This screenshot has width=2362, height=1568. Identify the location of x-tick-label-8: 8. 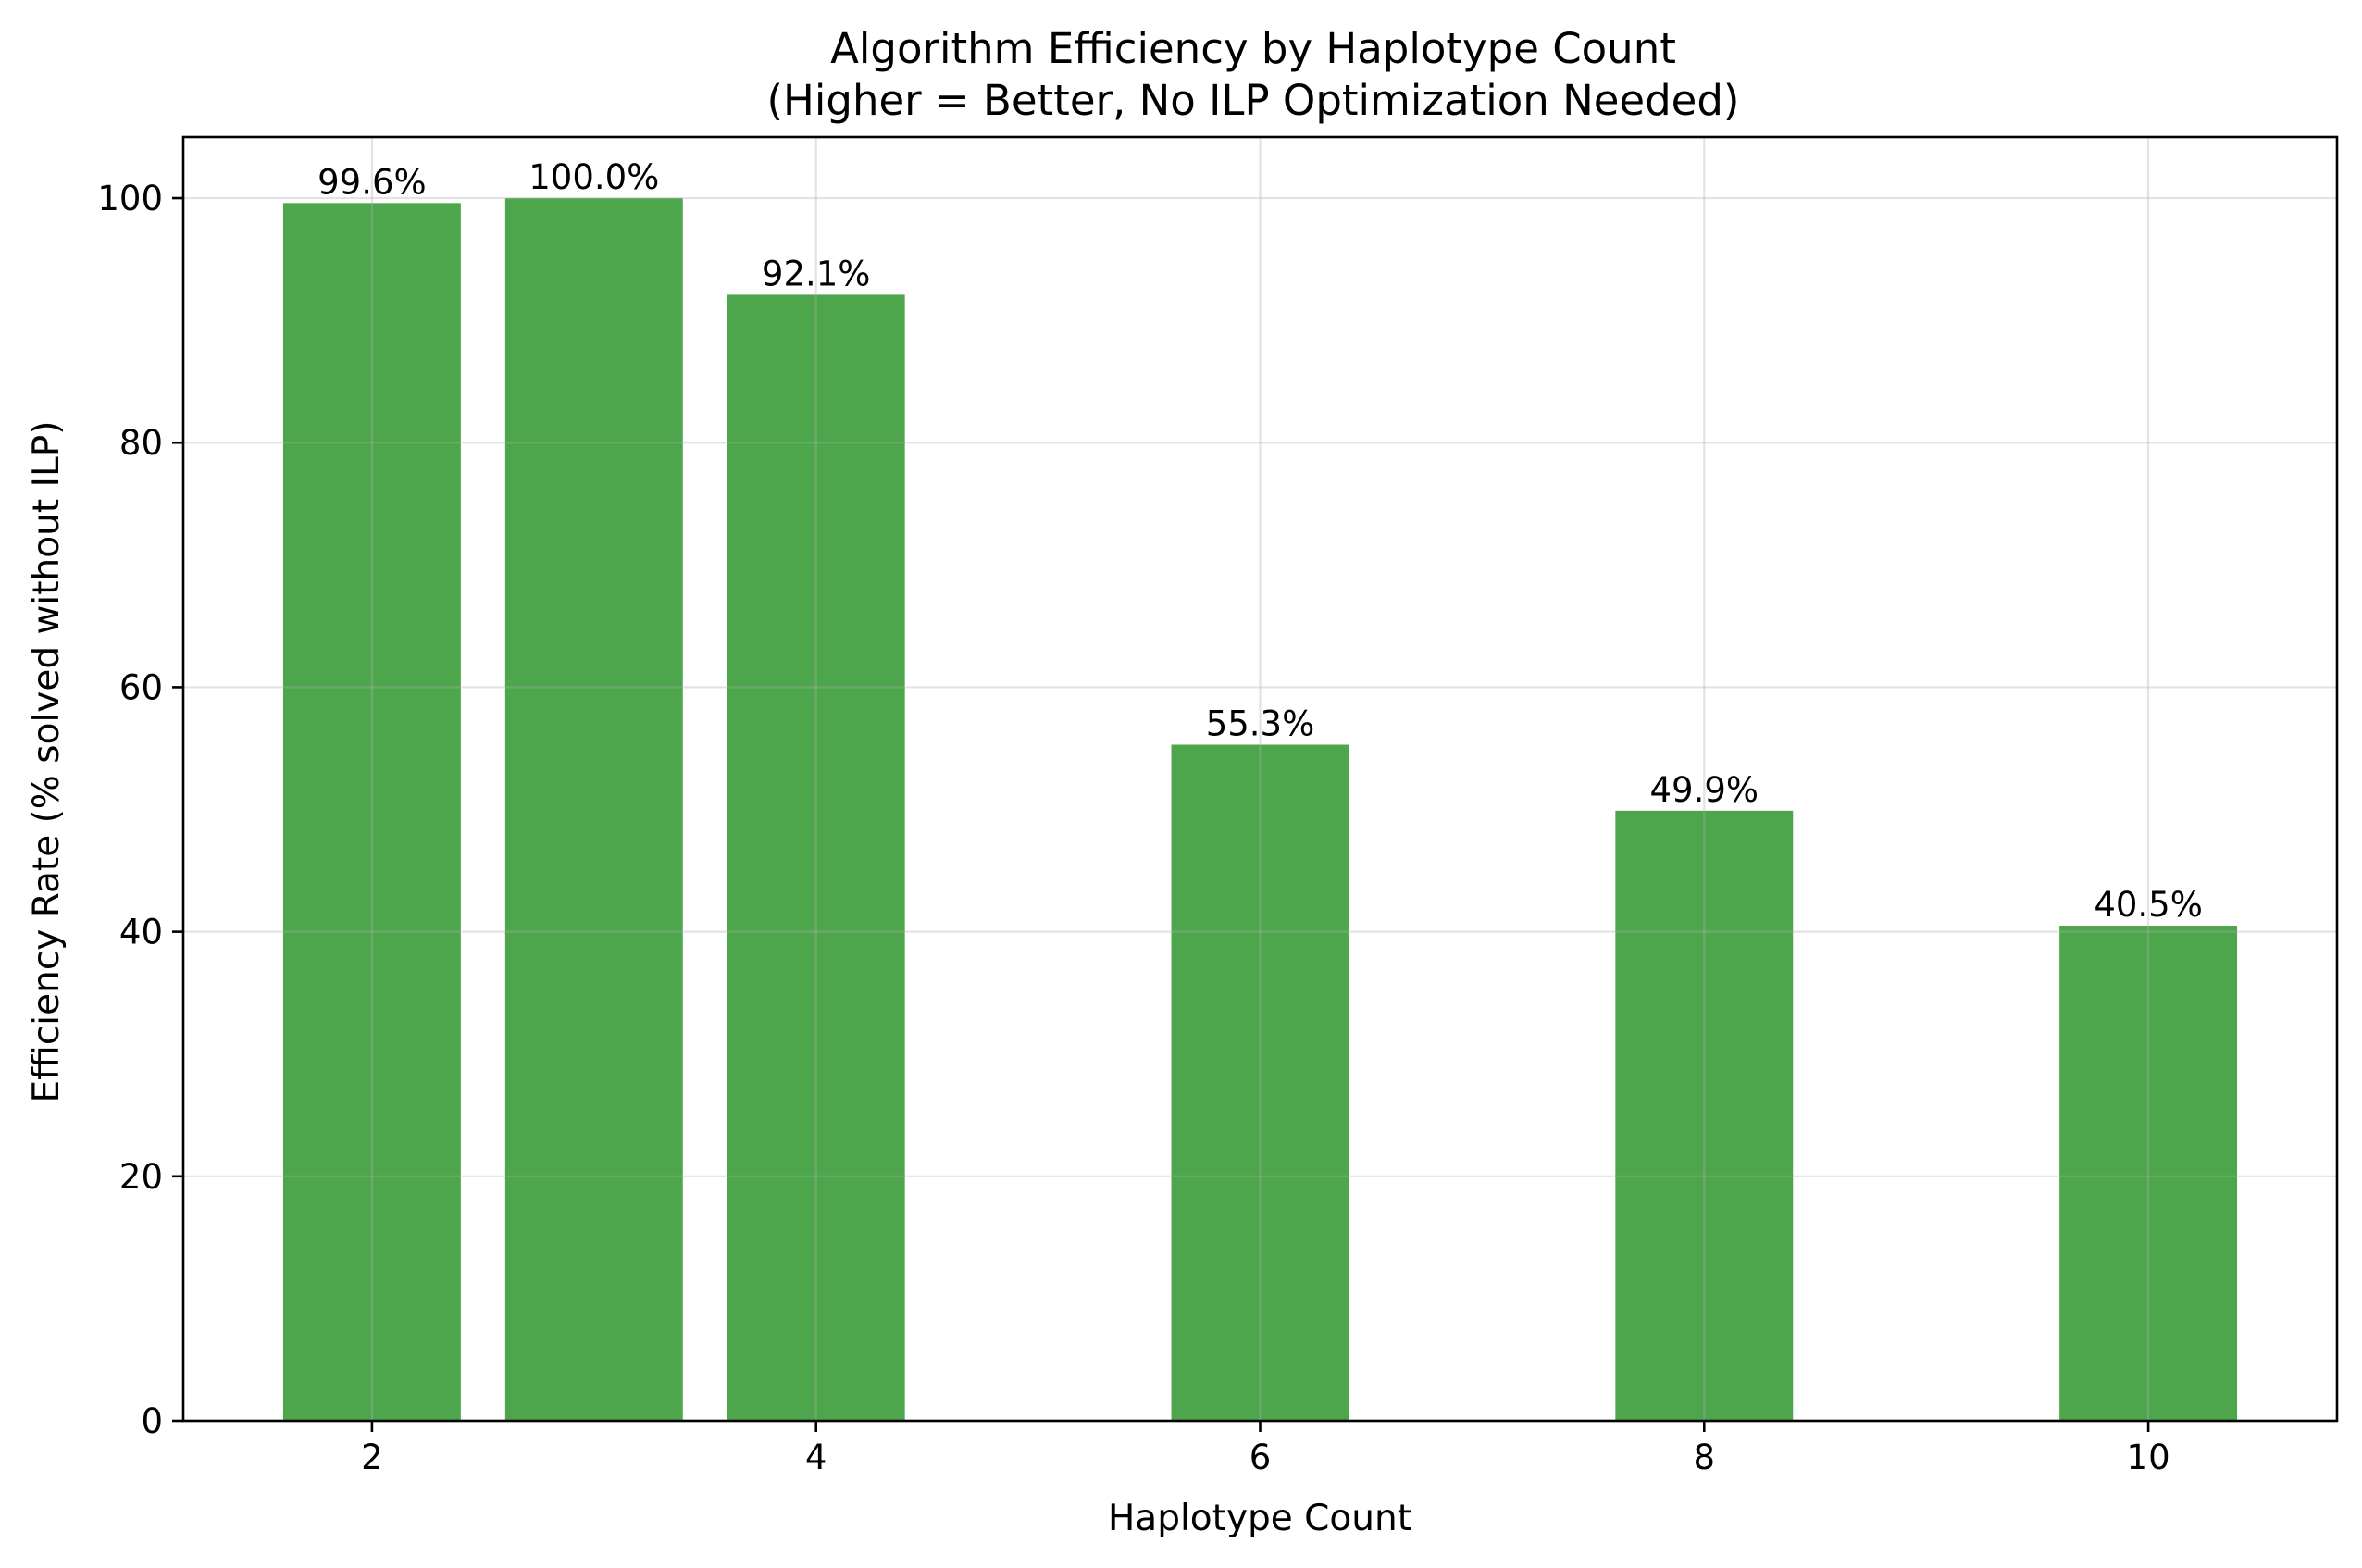
(1705, 1457).